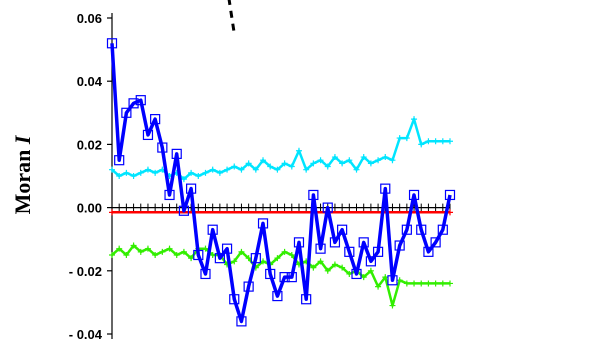  Describe the element at coordinates (90, 81) in the screenshot. I see `y-tick-label: 0.04` at that location.